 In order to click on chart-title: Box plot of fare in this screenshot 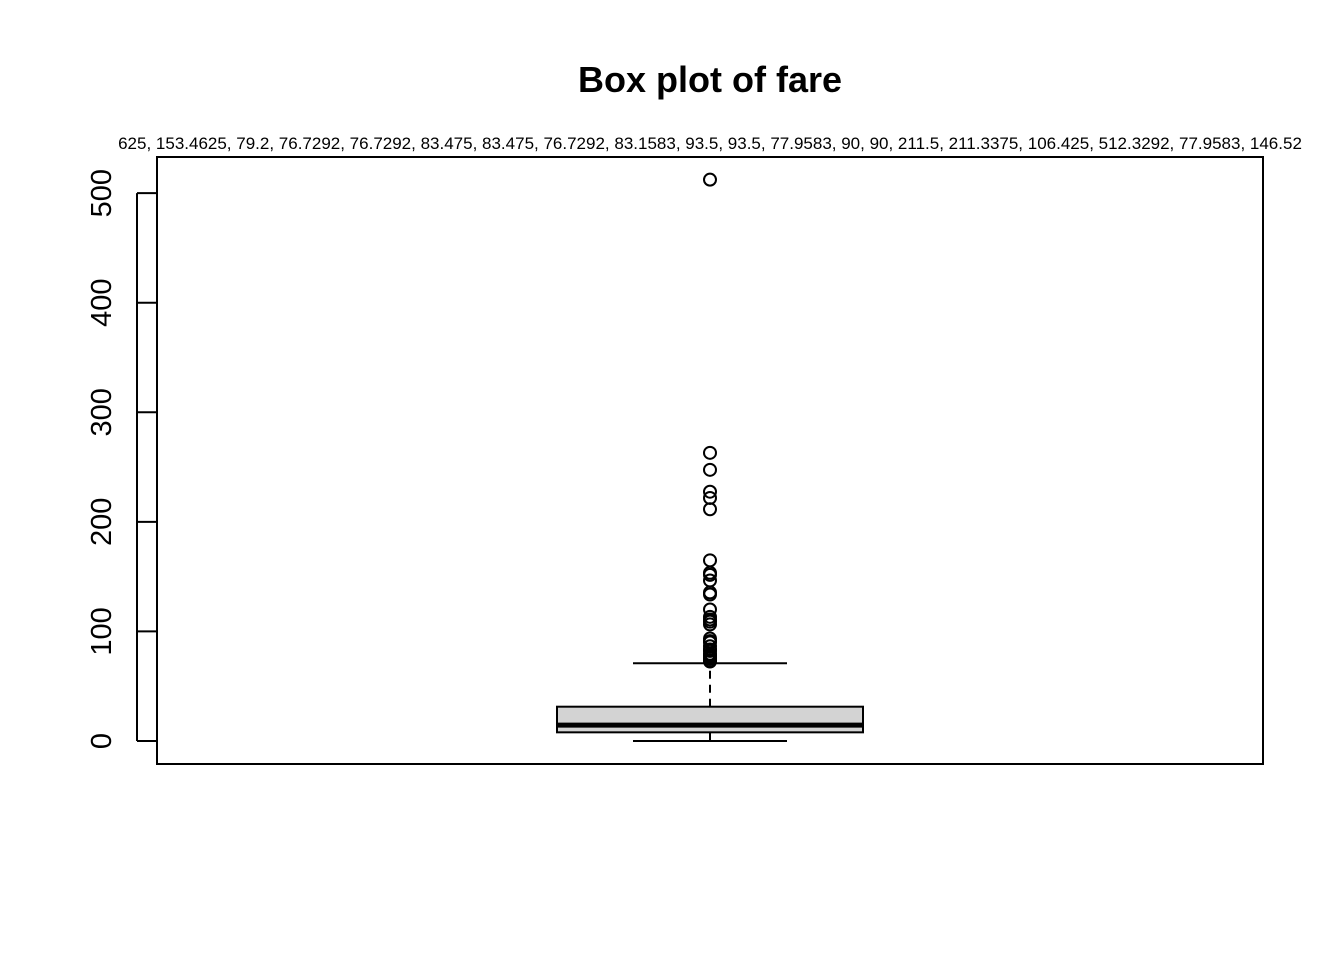, I will do `click(710, 79)`.